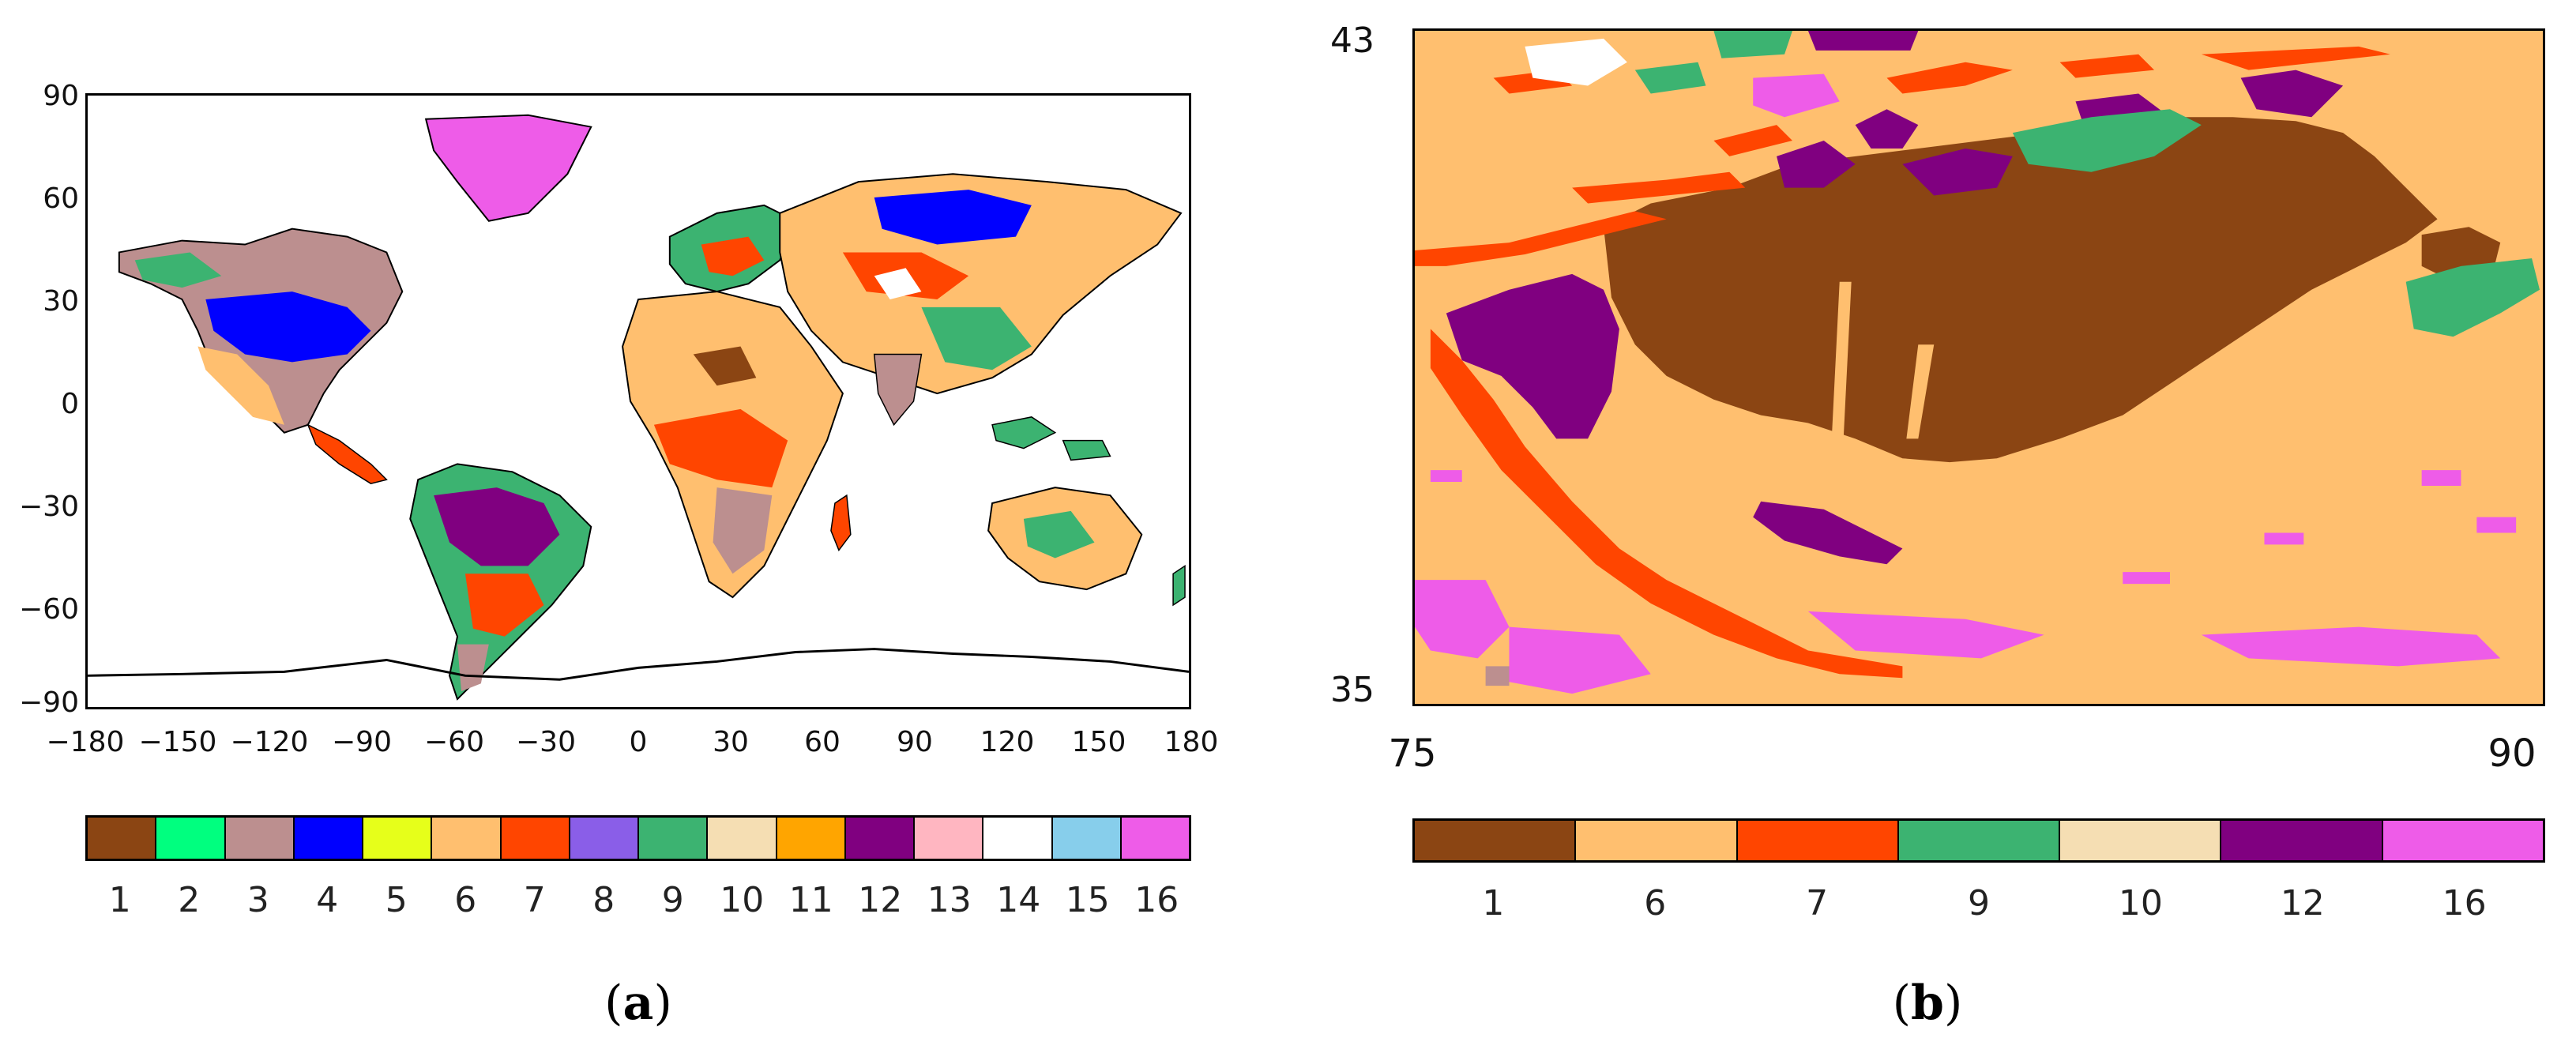 The width and height of the screenshot is (2576, 1053). Describe the element at coordinates (1352, 690) in the screenshot. I see `y-tick: 35` at that location.